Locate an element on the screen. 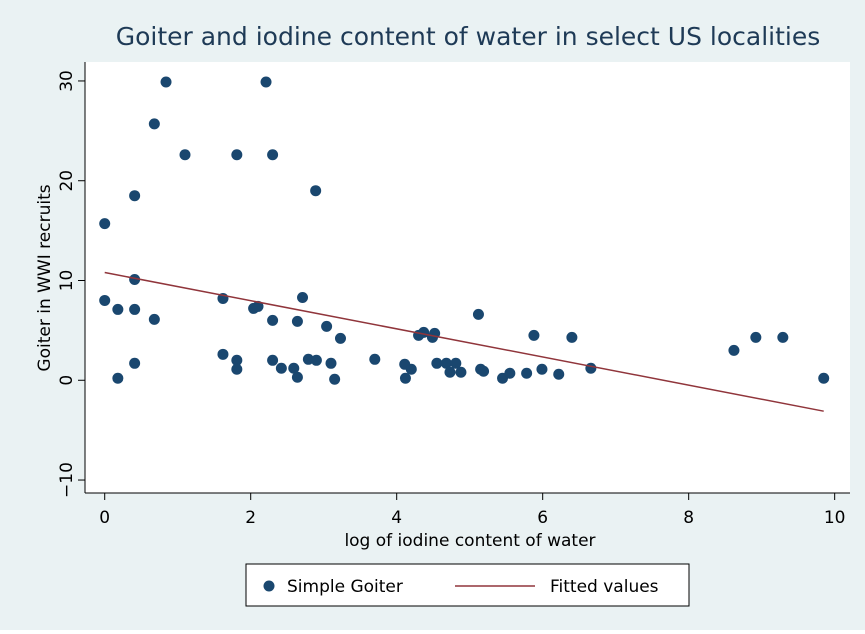 The width and height of the screenshot is (865, 634). legend-label: Fitted values is located at coordinates (604, 587).